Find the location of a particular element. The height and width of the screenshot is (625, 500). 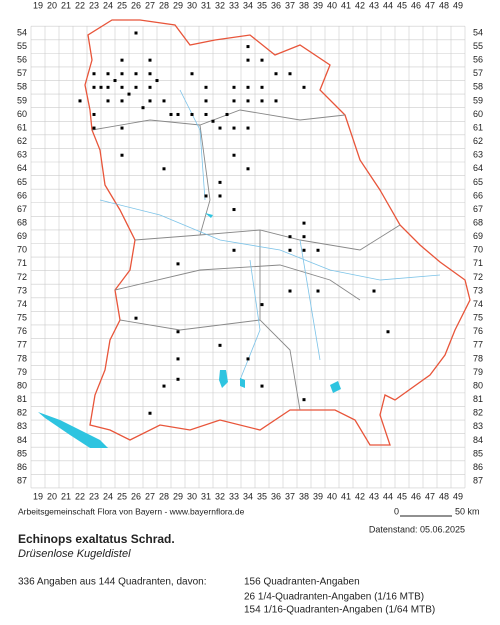

row-label: 66 is located at coordinates (478, 195).